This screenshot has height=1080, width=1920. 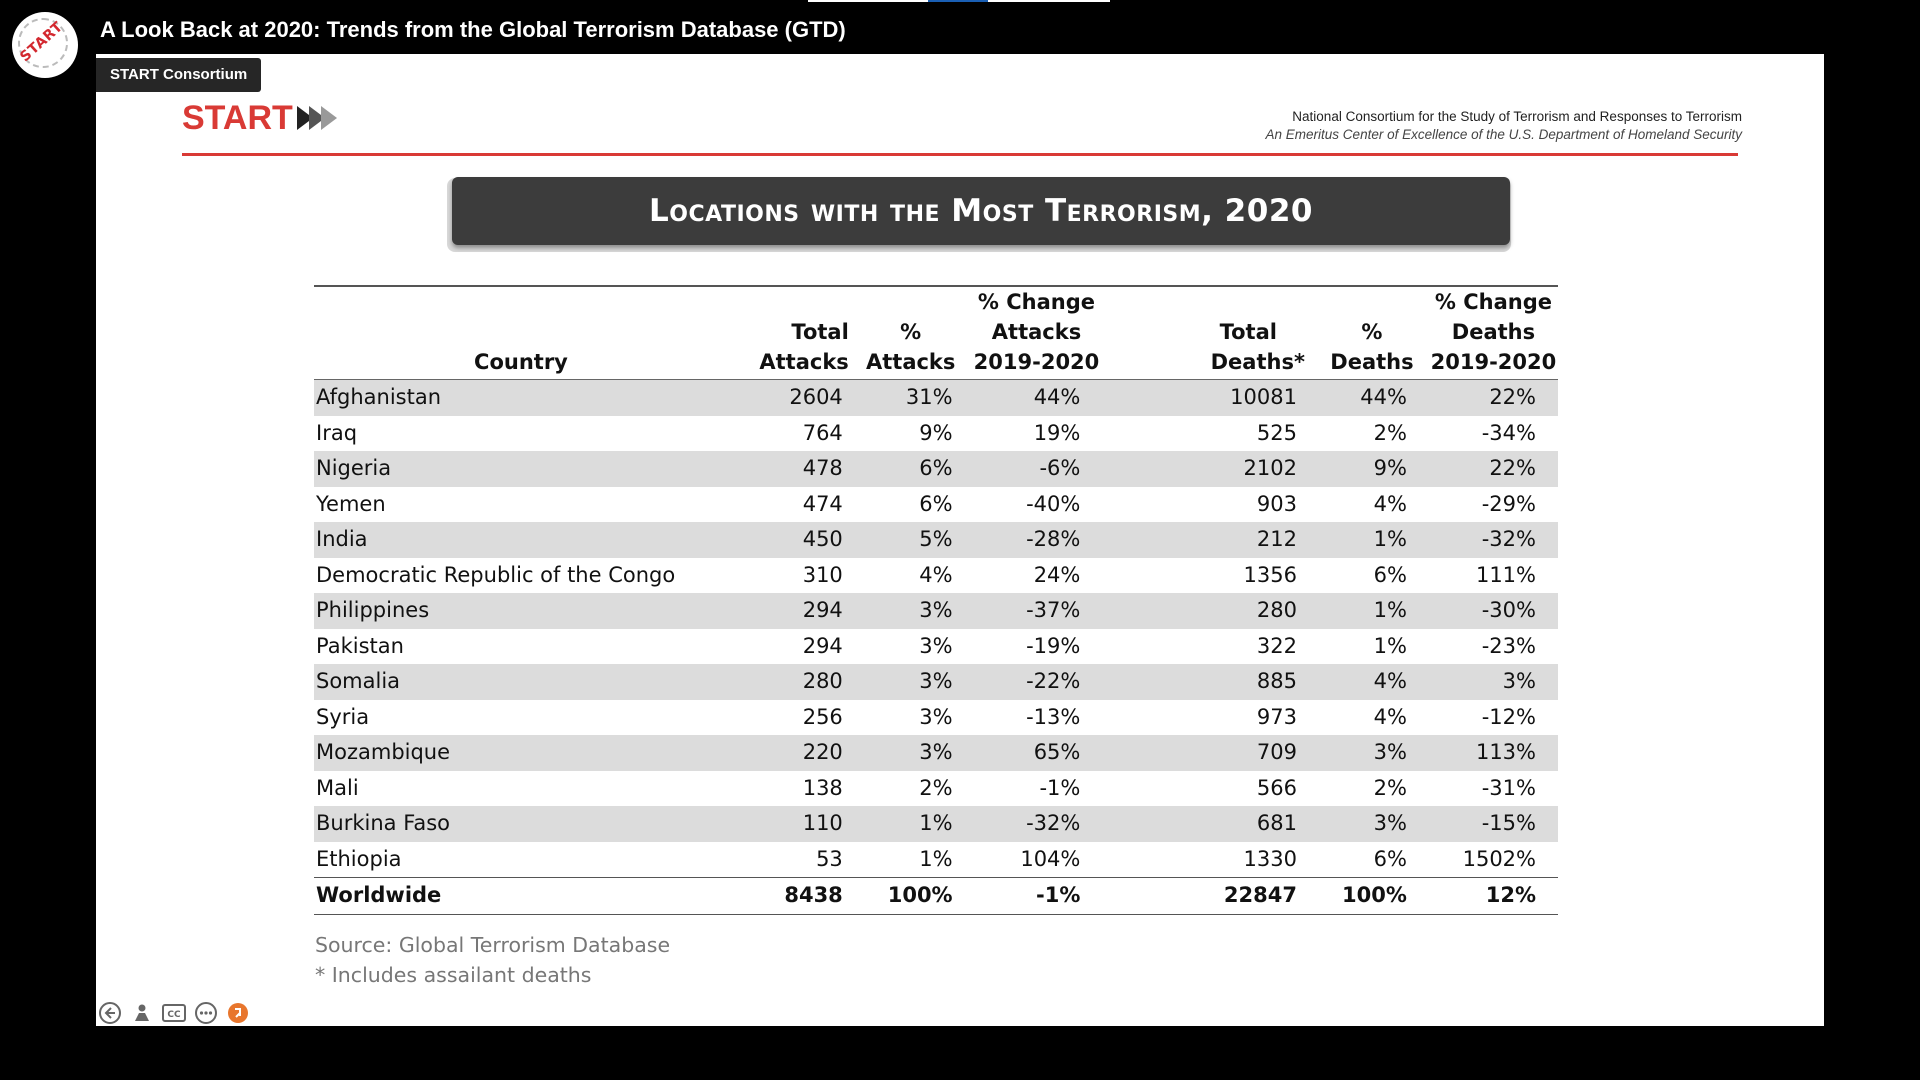 I want to click on more-icon, so click(x=206, y=1013).